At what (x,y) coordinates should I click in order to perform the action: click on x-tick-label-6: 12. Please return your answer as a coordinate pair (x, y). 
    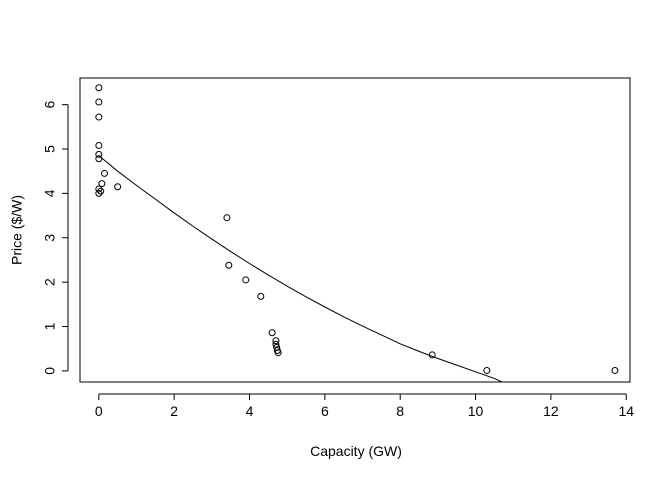
    Looking at the image, I should click on (551, 411).